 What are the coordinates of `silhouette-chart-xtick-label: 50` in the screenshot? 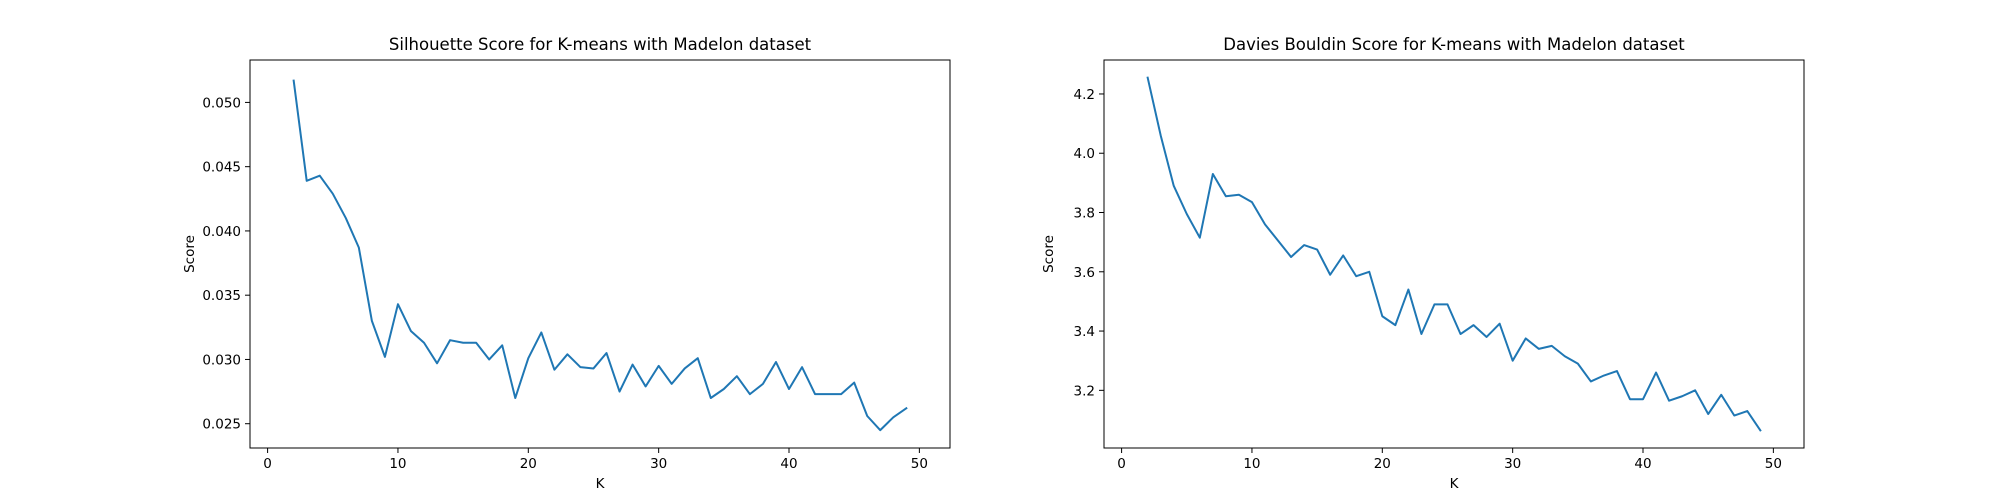 It's located at (919, 464).